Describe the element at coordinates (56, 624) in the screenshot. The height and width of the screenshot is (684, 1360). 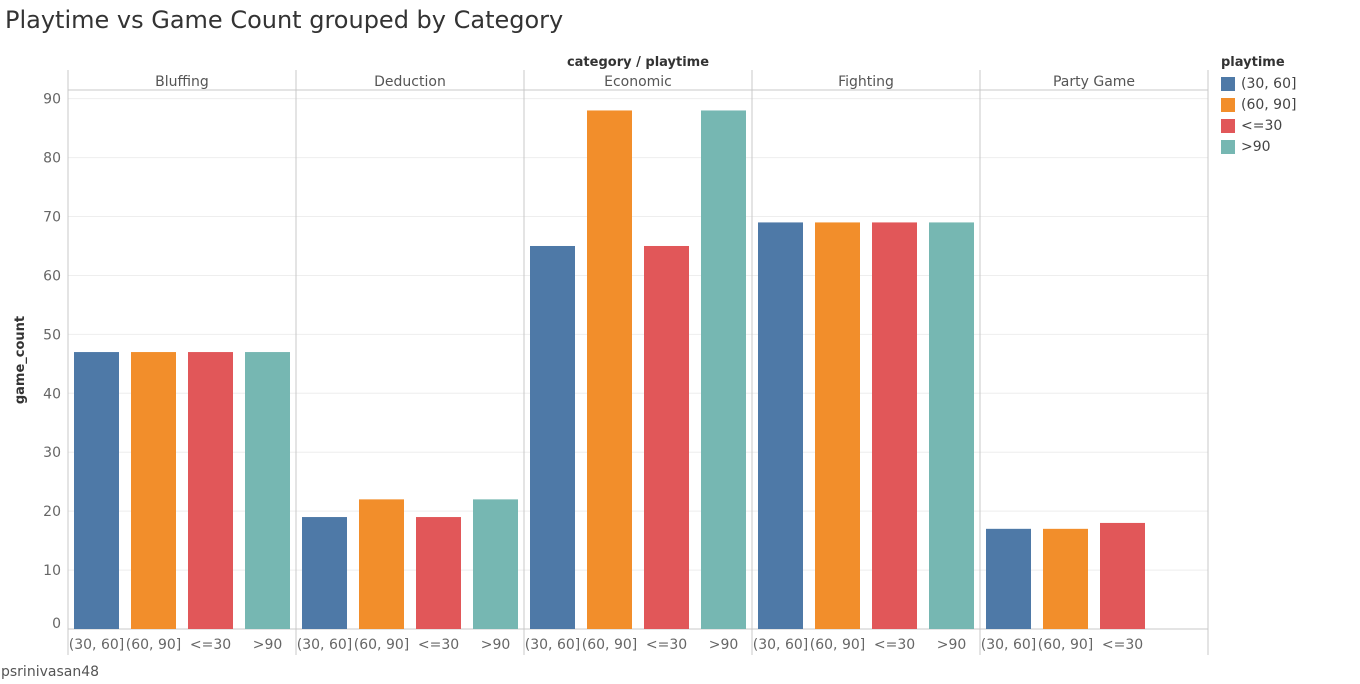
I see `y-tick-label: 0` at that location.